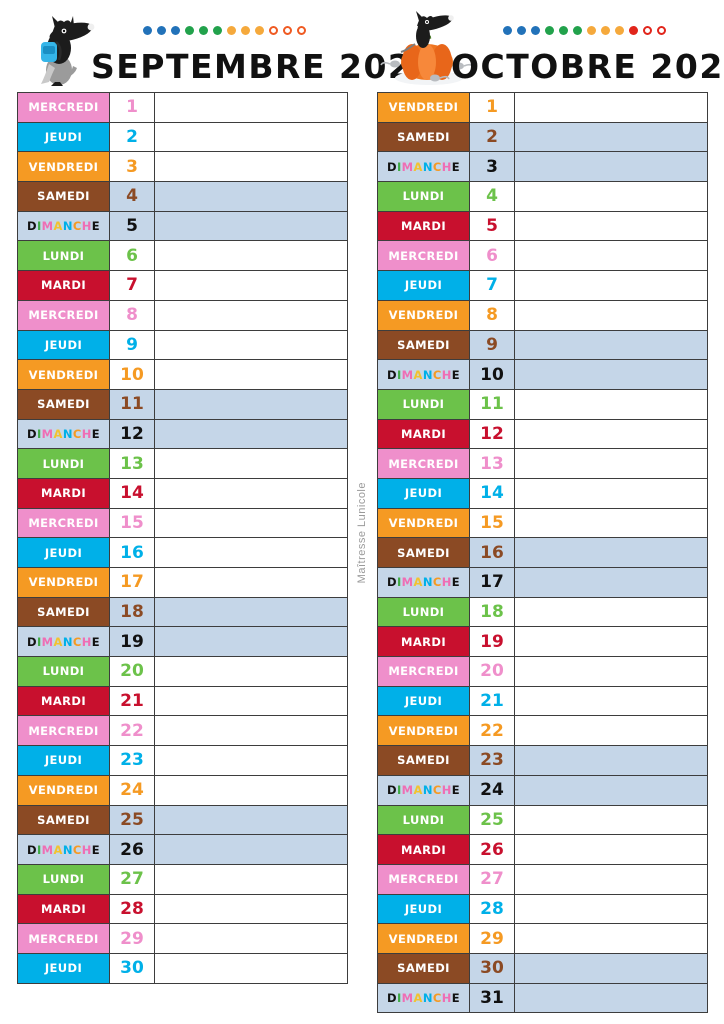  Describe the element at coordinates (423, 196) in the screenshot. I see `day-name-cell: LUNDI` at that location.